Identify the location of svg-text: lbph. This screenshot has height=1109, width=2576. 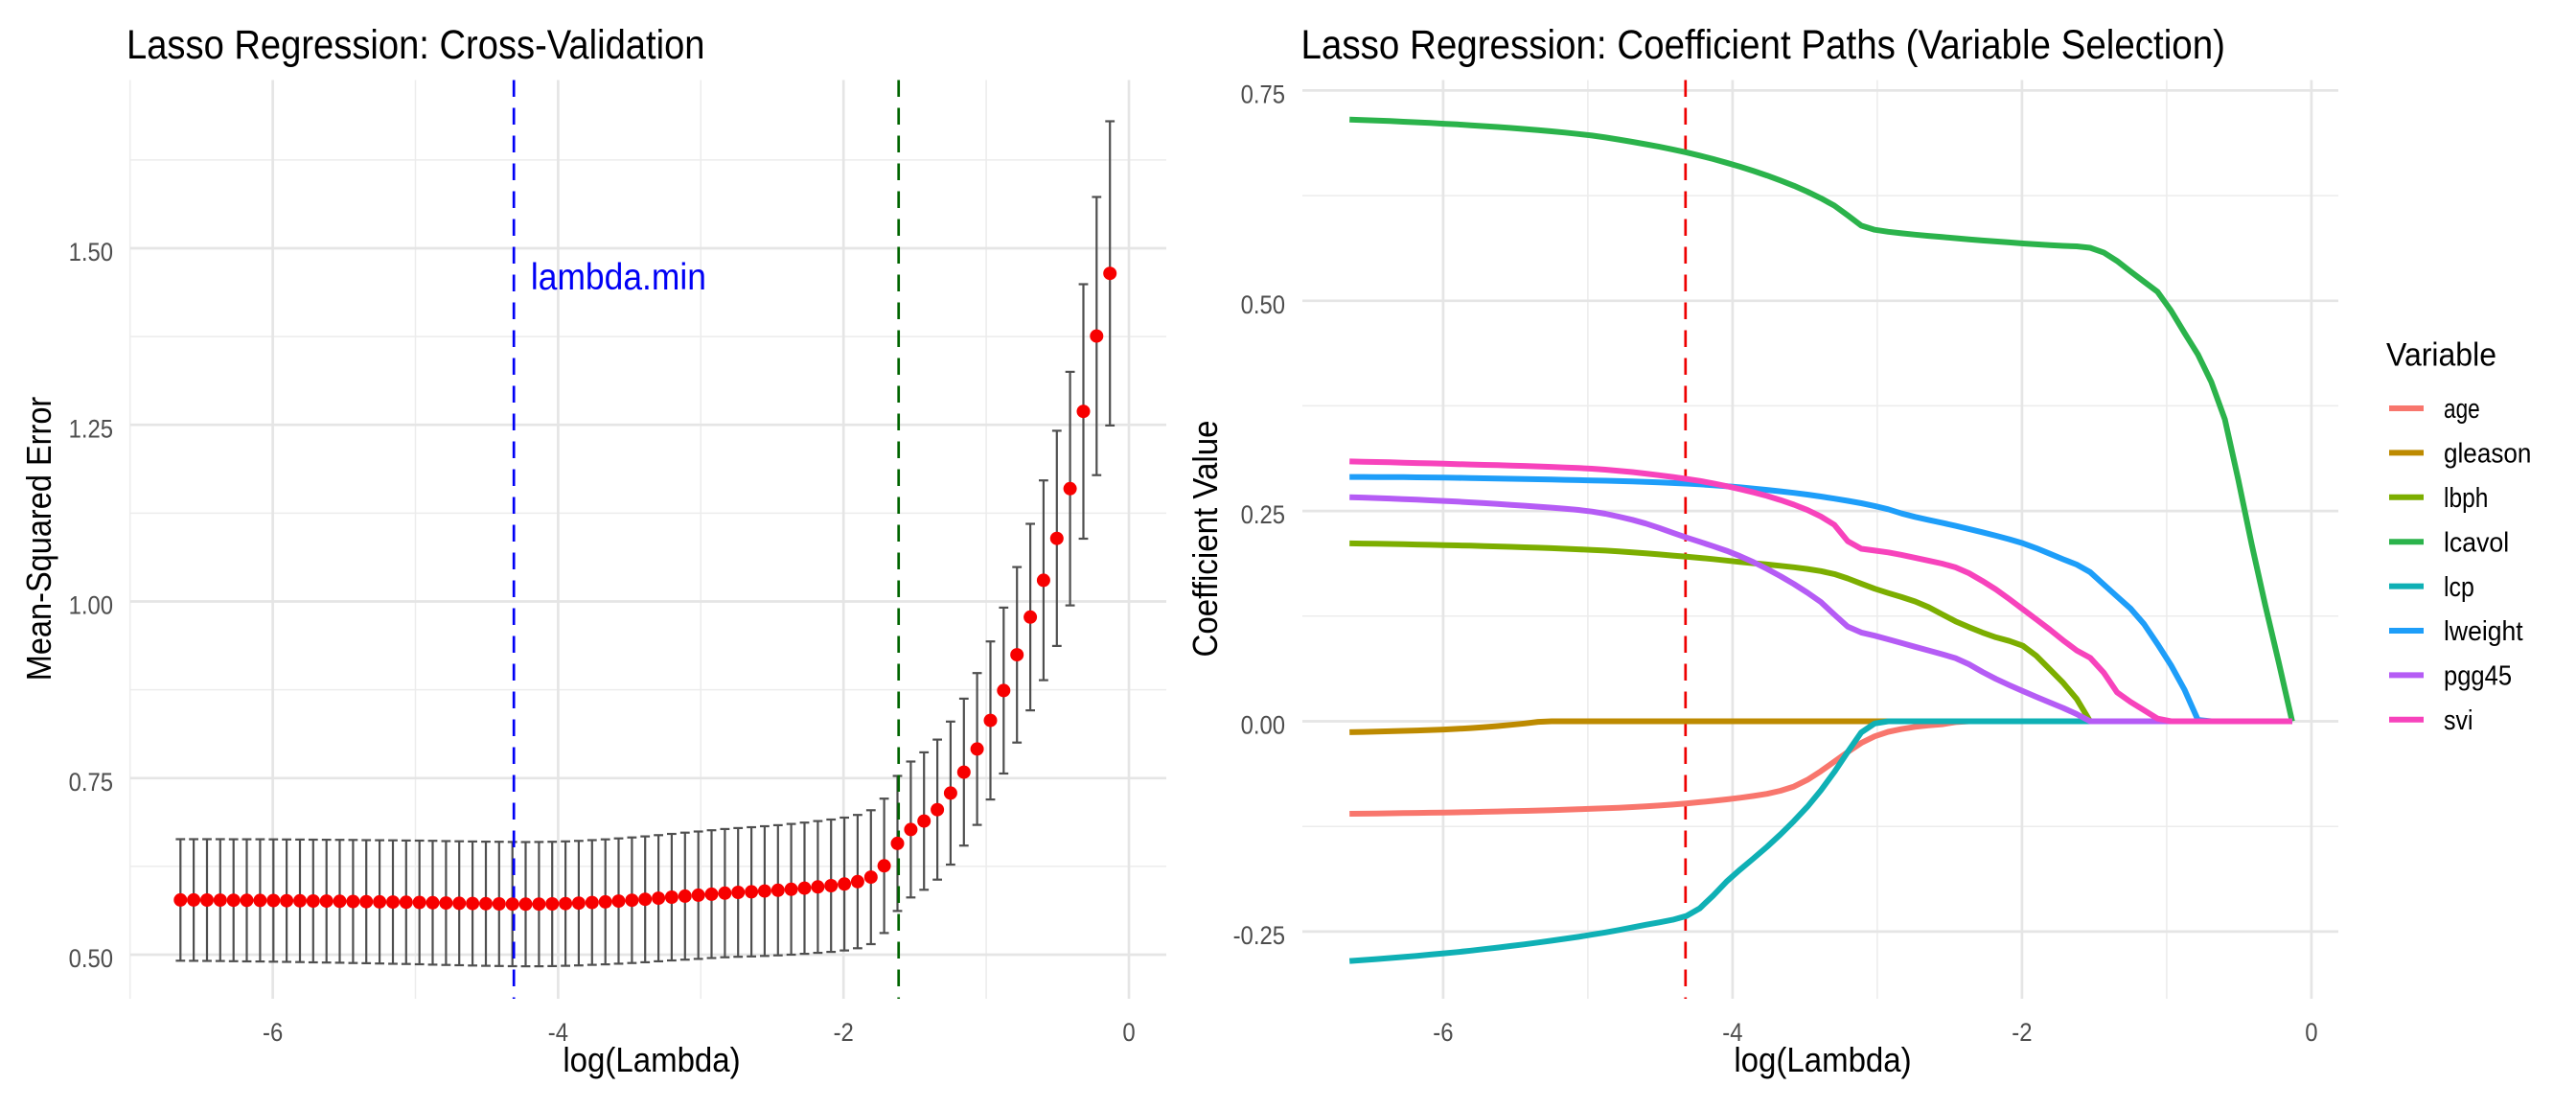
(2466, 498).